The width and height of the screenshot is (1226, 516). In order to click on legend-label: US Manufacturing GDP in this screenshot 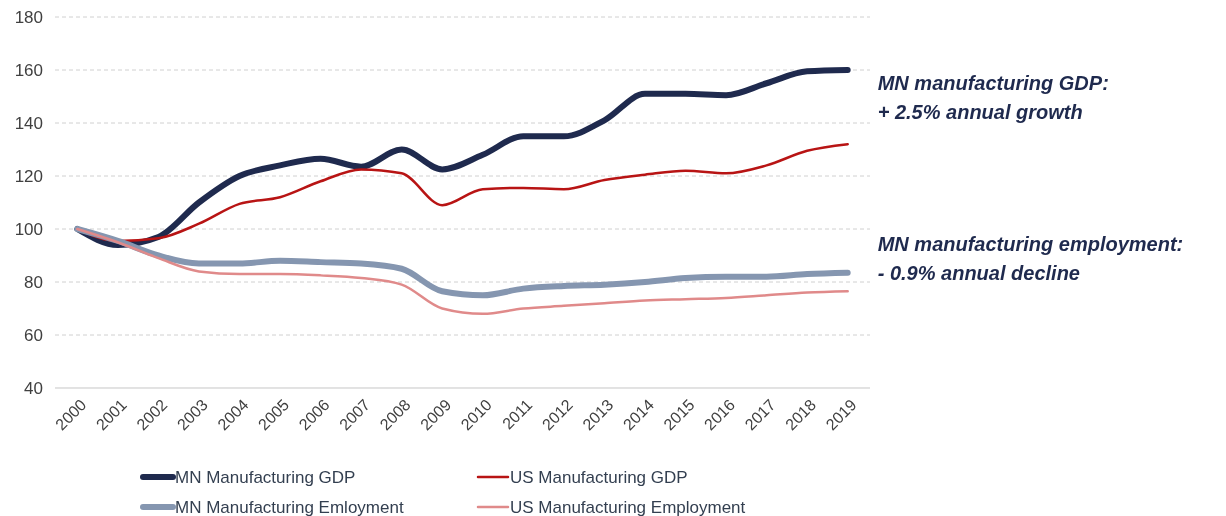, I will do `click(599, 477)`.